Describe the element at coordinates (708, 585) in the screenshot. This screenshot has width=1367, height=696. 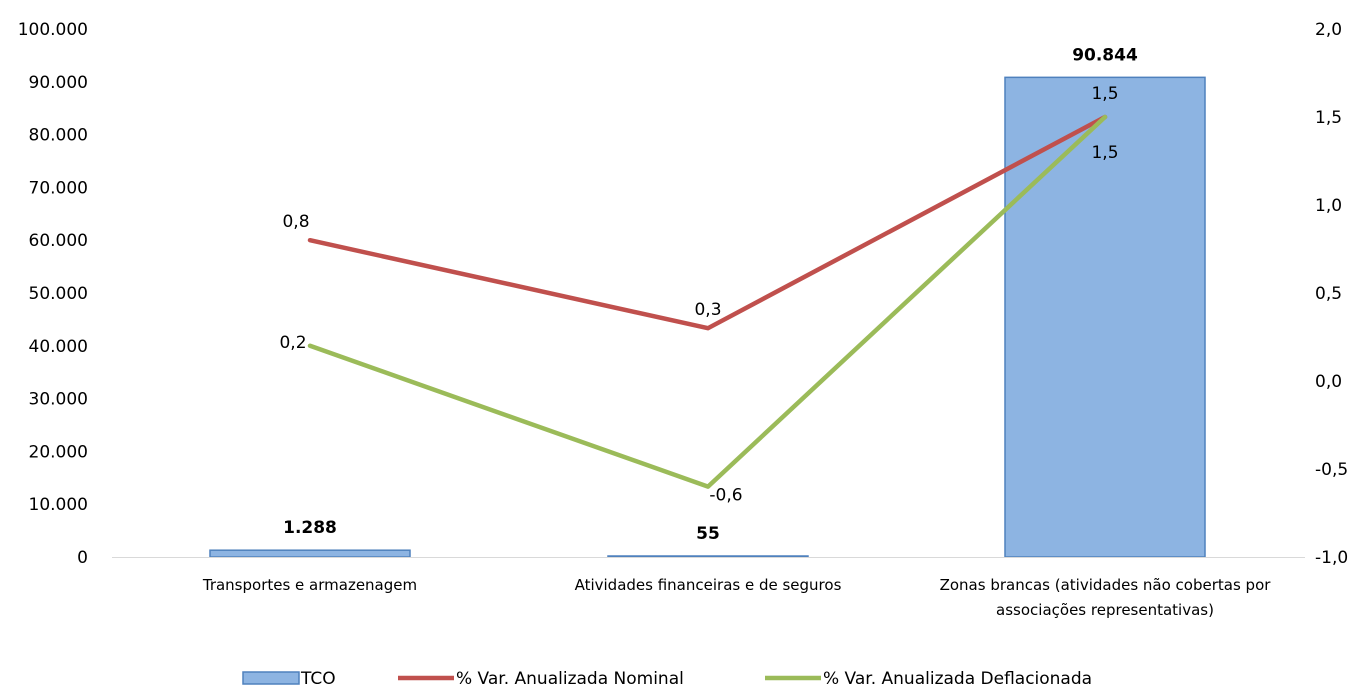
I see `category-label: Atividades financeiras e de seguros` at that location.